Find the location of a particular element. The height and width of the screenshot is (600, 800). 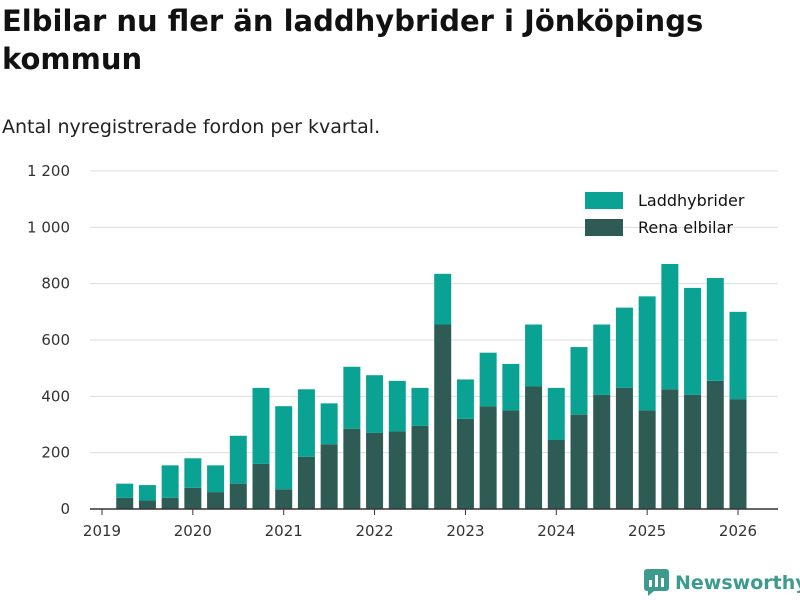

legend-swatch-rena-elbilar is located at coordinates (604, 227).